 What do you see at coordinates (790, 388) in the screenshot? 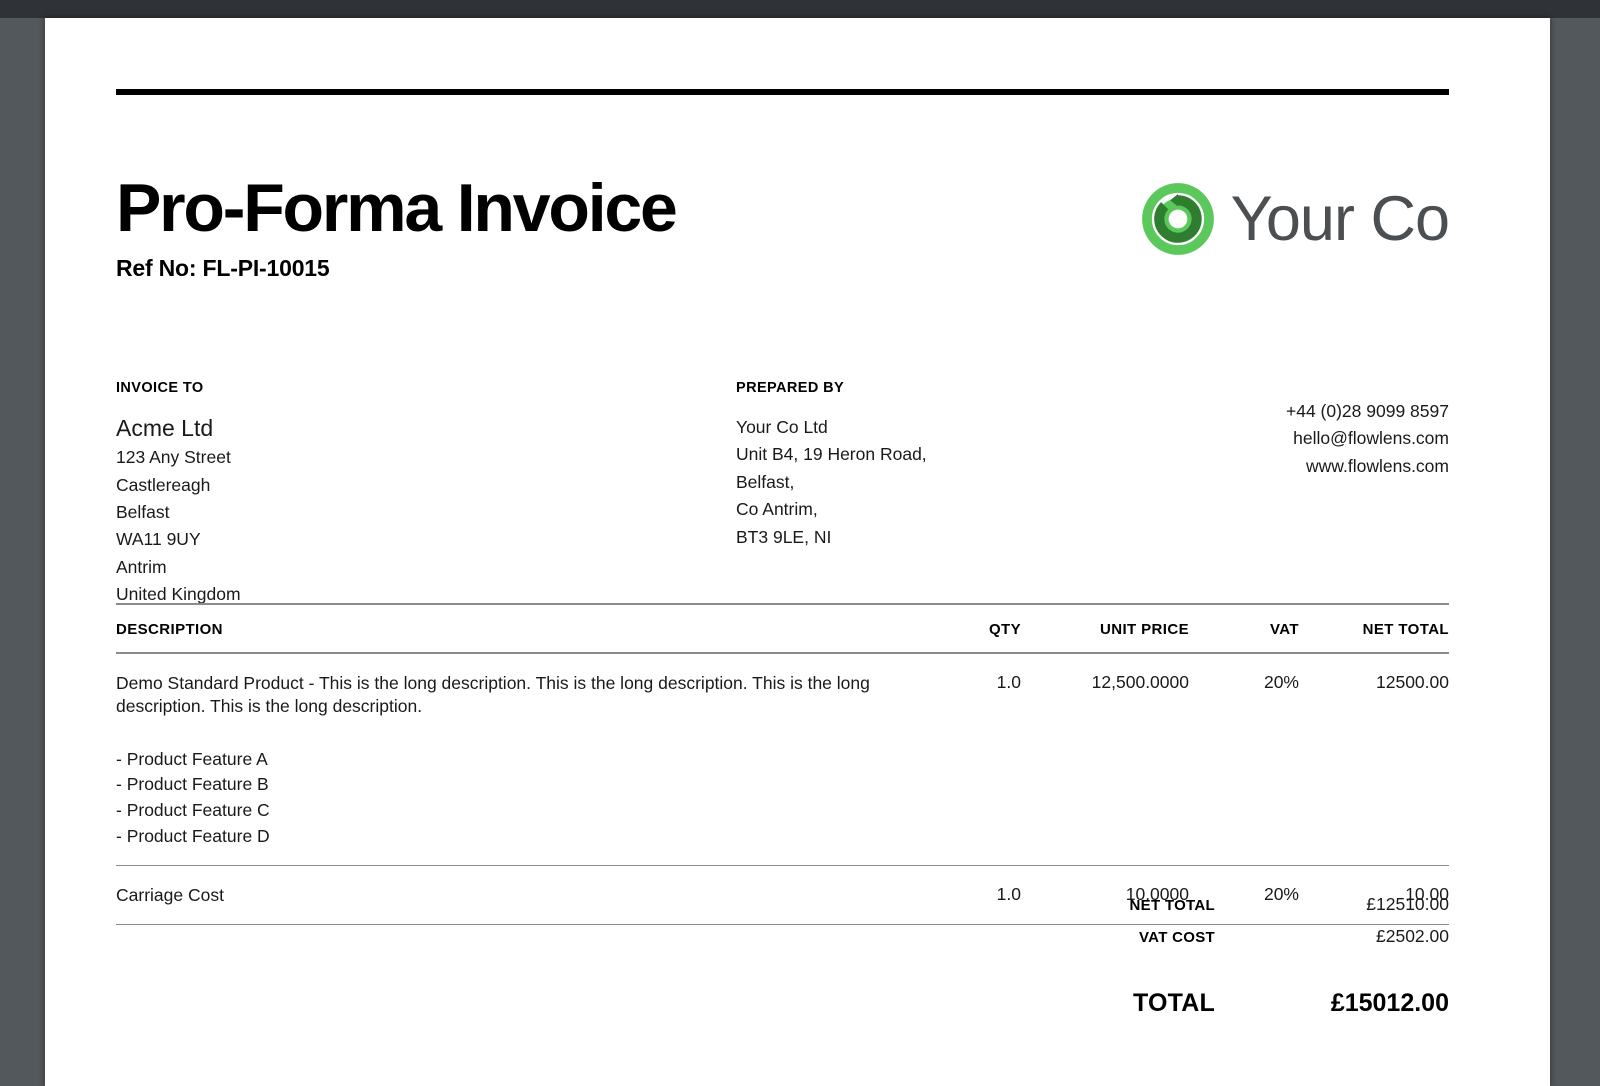
I see `prepared-by-label: PREPARED BY` at bounding box center [790, 388].